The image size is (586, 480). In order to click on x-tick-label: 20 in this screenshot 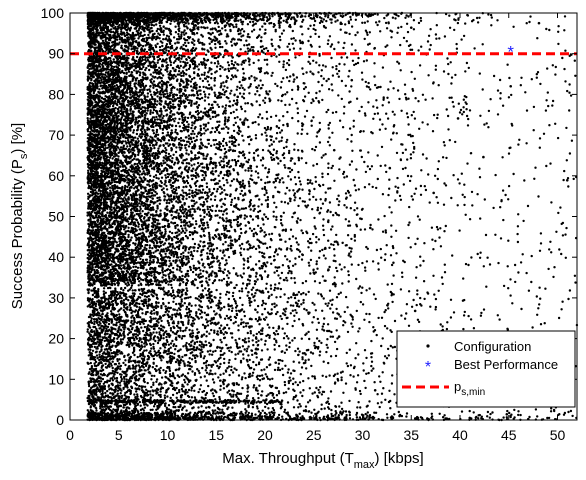, I will do `click(265, 435)`.